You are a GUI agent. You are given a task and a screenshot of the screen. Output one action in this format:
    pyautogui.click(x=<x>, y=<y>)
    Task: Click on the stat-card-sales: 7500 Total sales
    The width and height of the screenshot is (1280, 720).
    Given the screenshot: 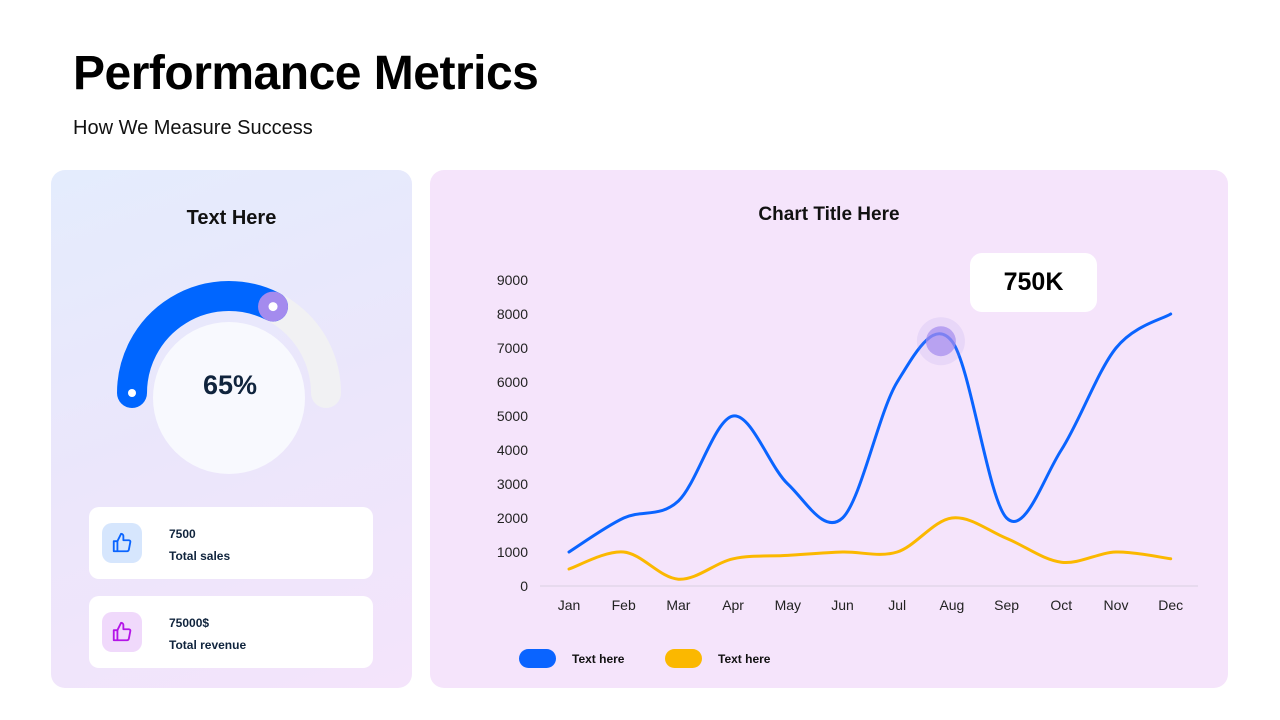 What is the action you would take?
    pyautogui.click(x=231, y=543)
    